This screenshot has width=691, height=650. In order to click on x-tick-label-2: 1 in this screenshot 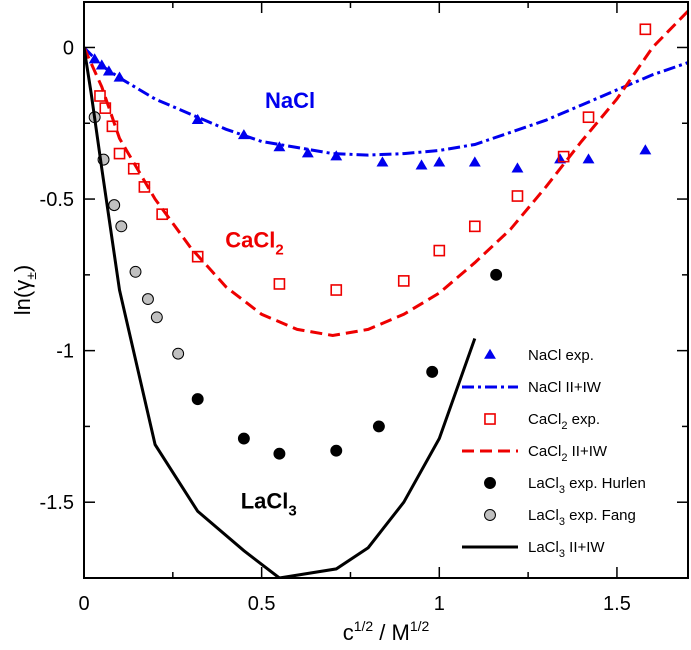, I will do `click(439, 604)`.